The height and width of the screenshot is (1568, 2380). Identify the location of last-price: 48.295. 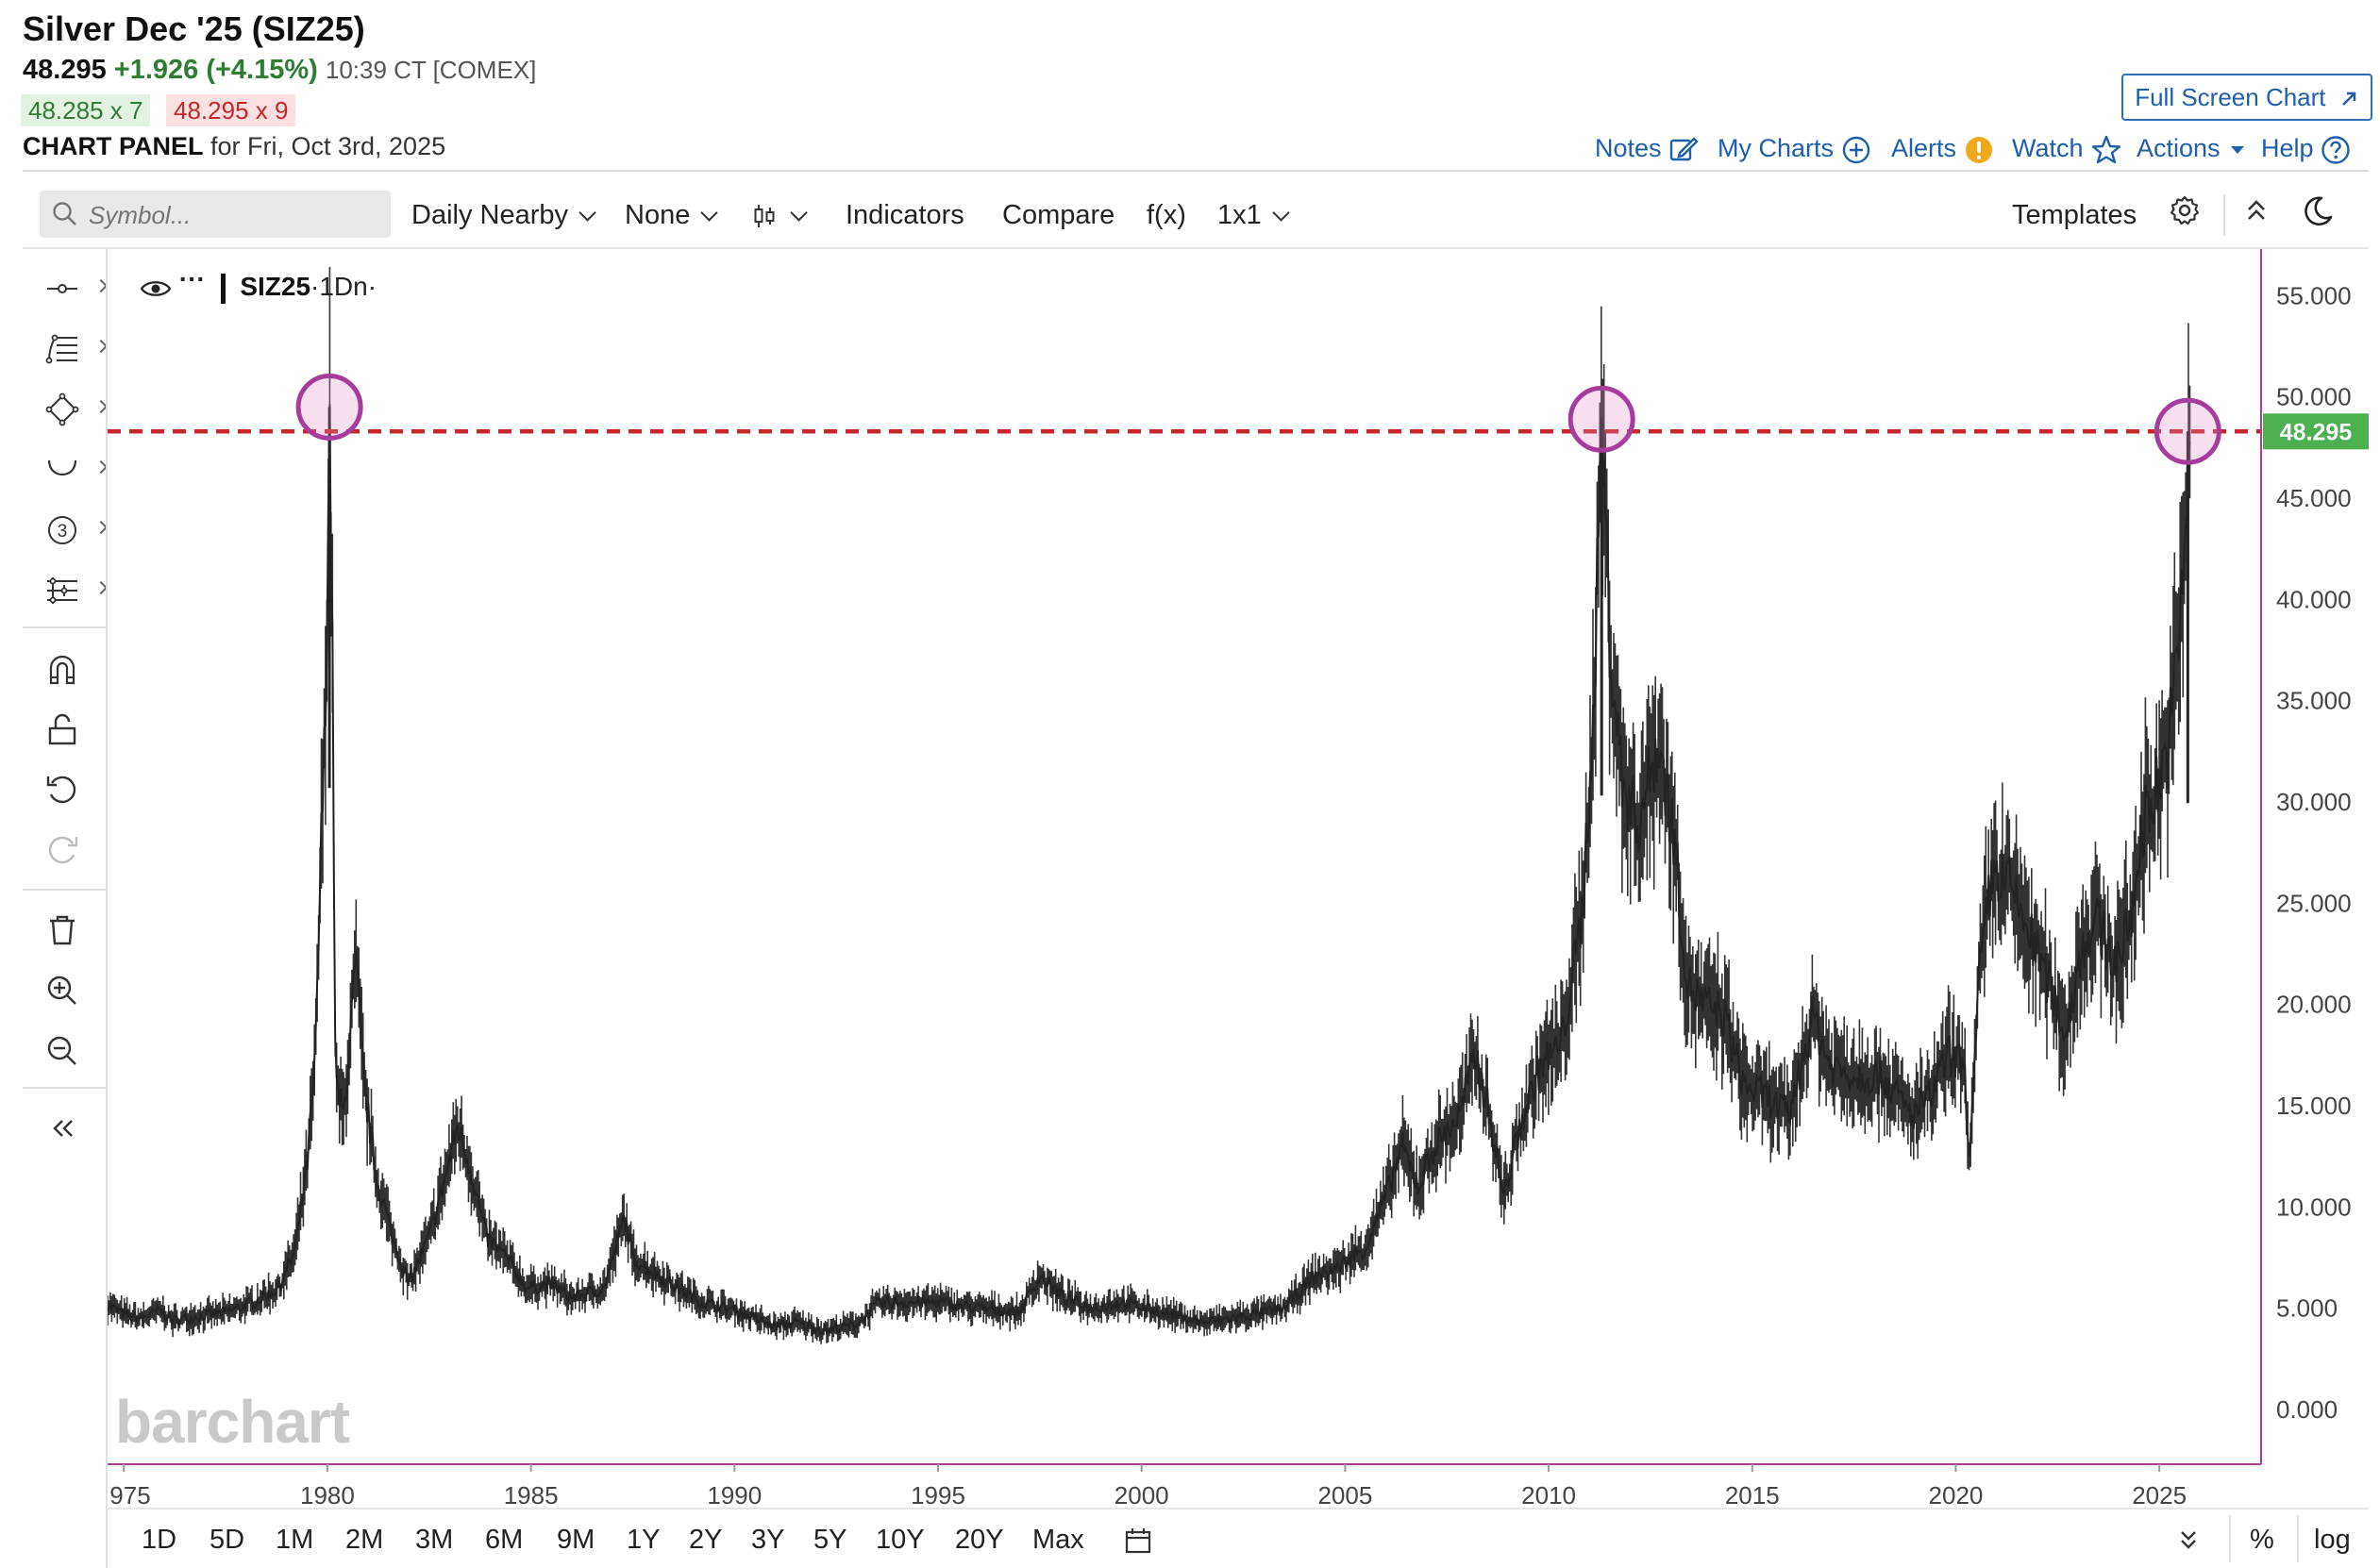
(65, 70).